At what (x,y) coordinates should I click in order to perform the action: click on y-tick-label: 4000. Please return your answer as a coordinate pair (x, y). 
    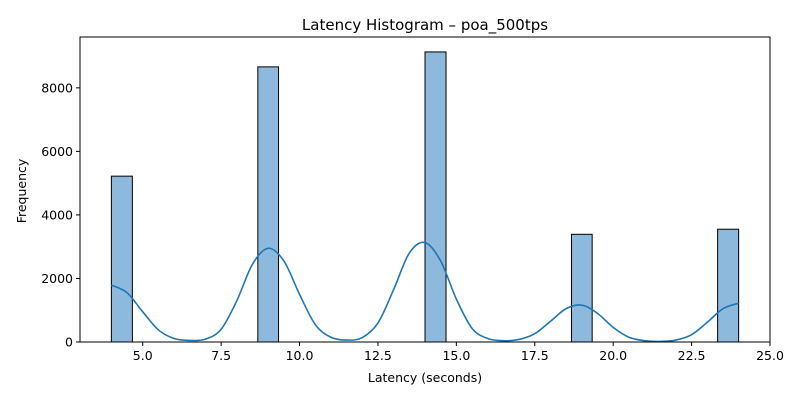
    Looking at the image, I should click on (57, 214).